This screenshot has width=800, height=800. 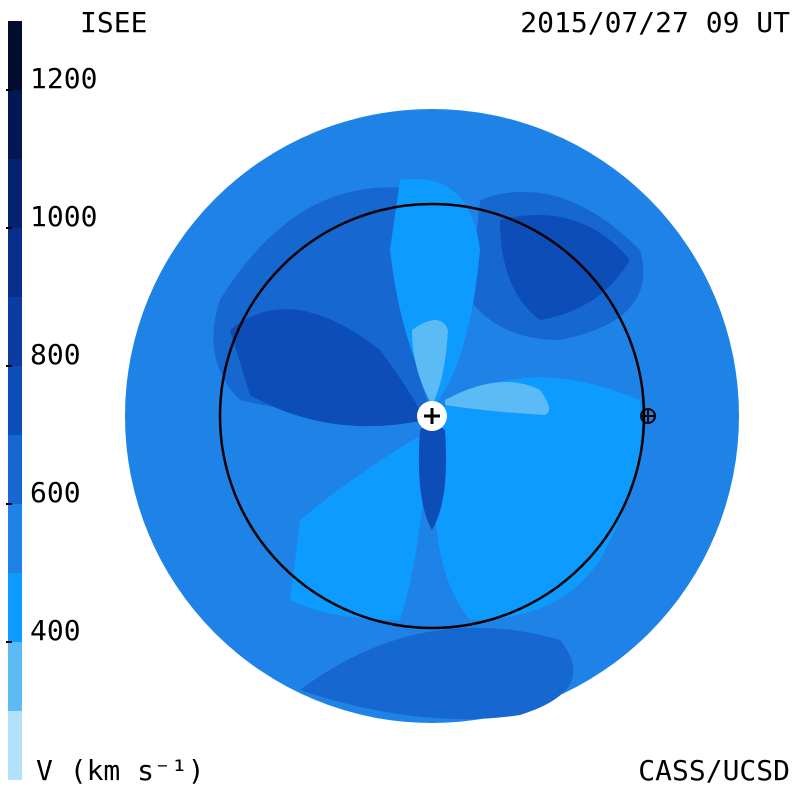 What do you see at coordinates (120, 770) in the screenshot?
I see `colorbar-label: V (km s⁻¹)` at bounding box center [120, 770].